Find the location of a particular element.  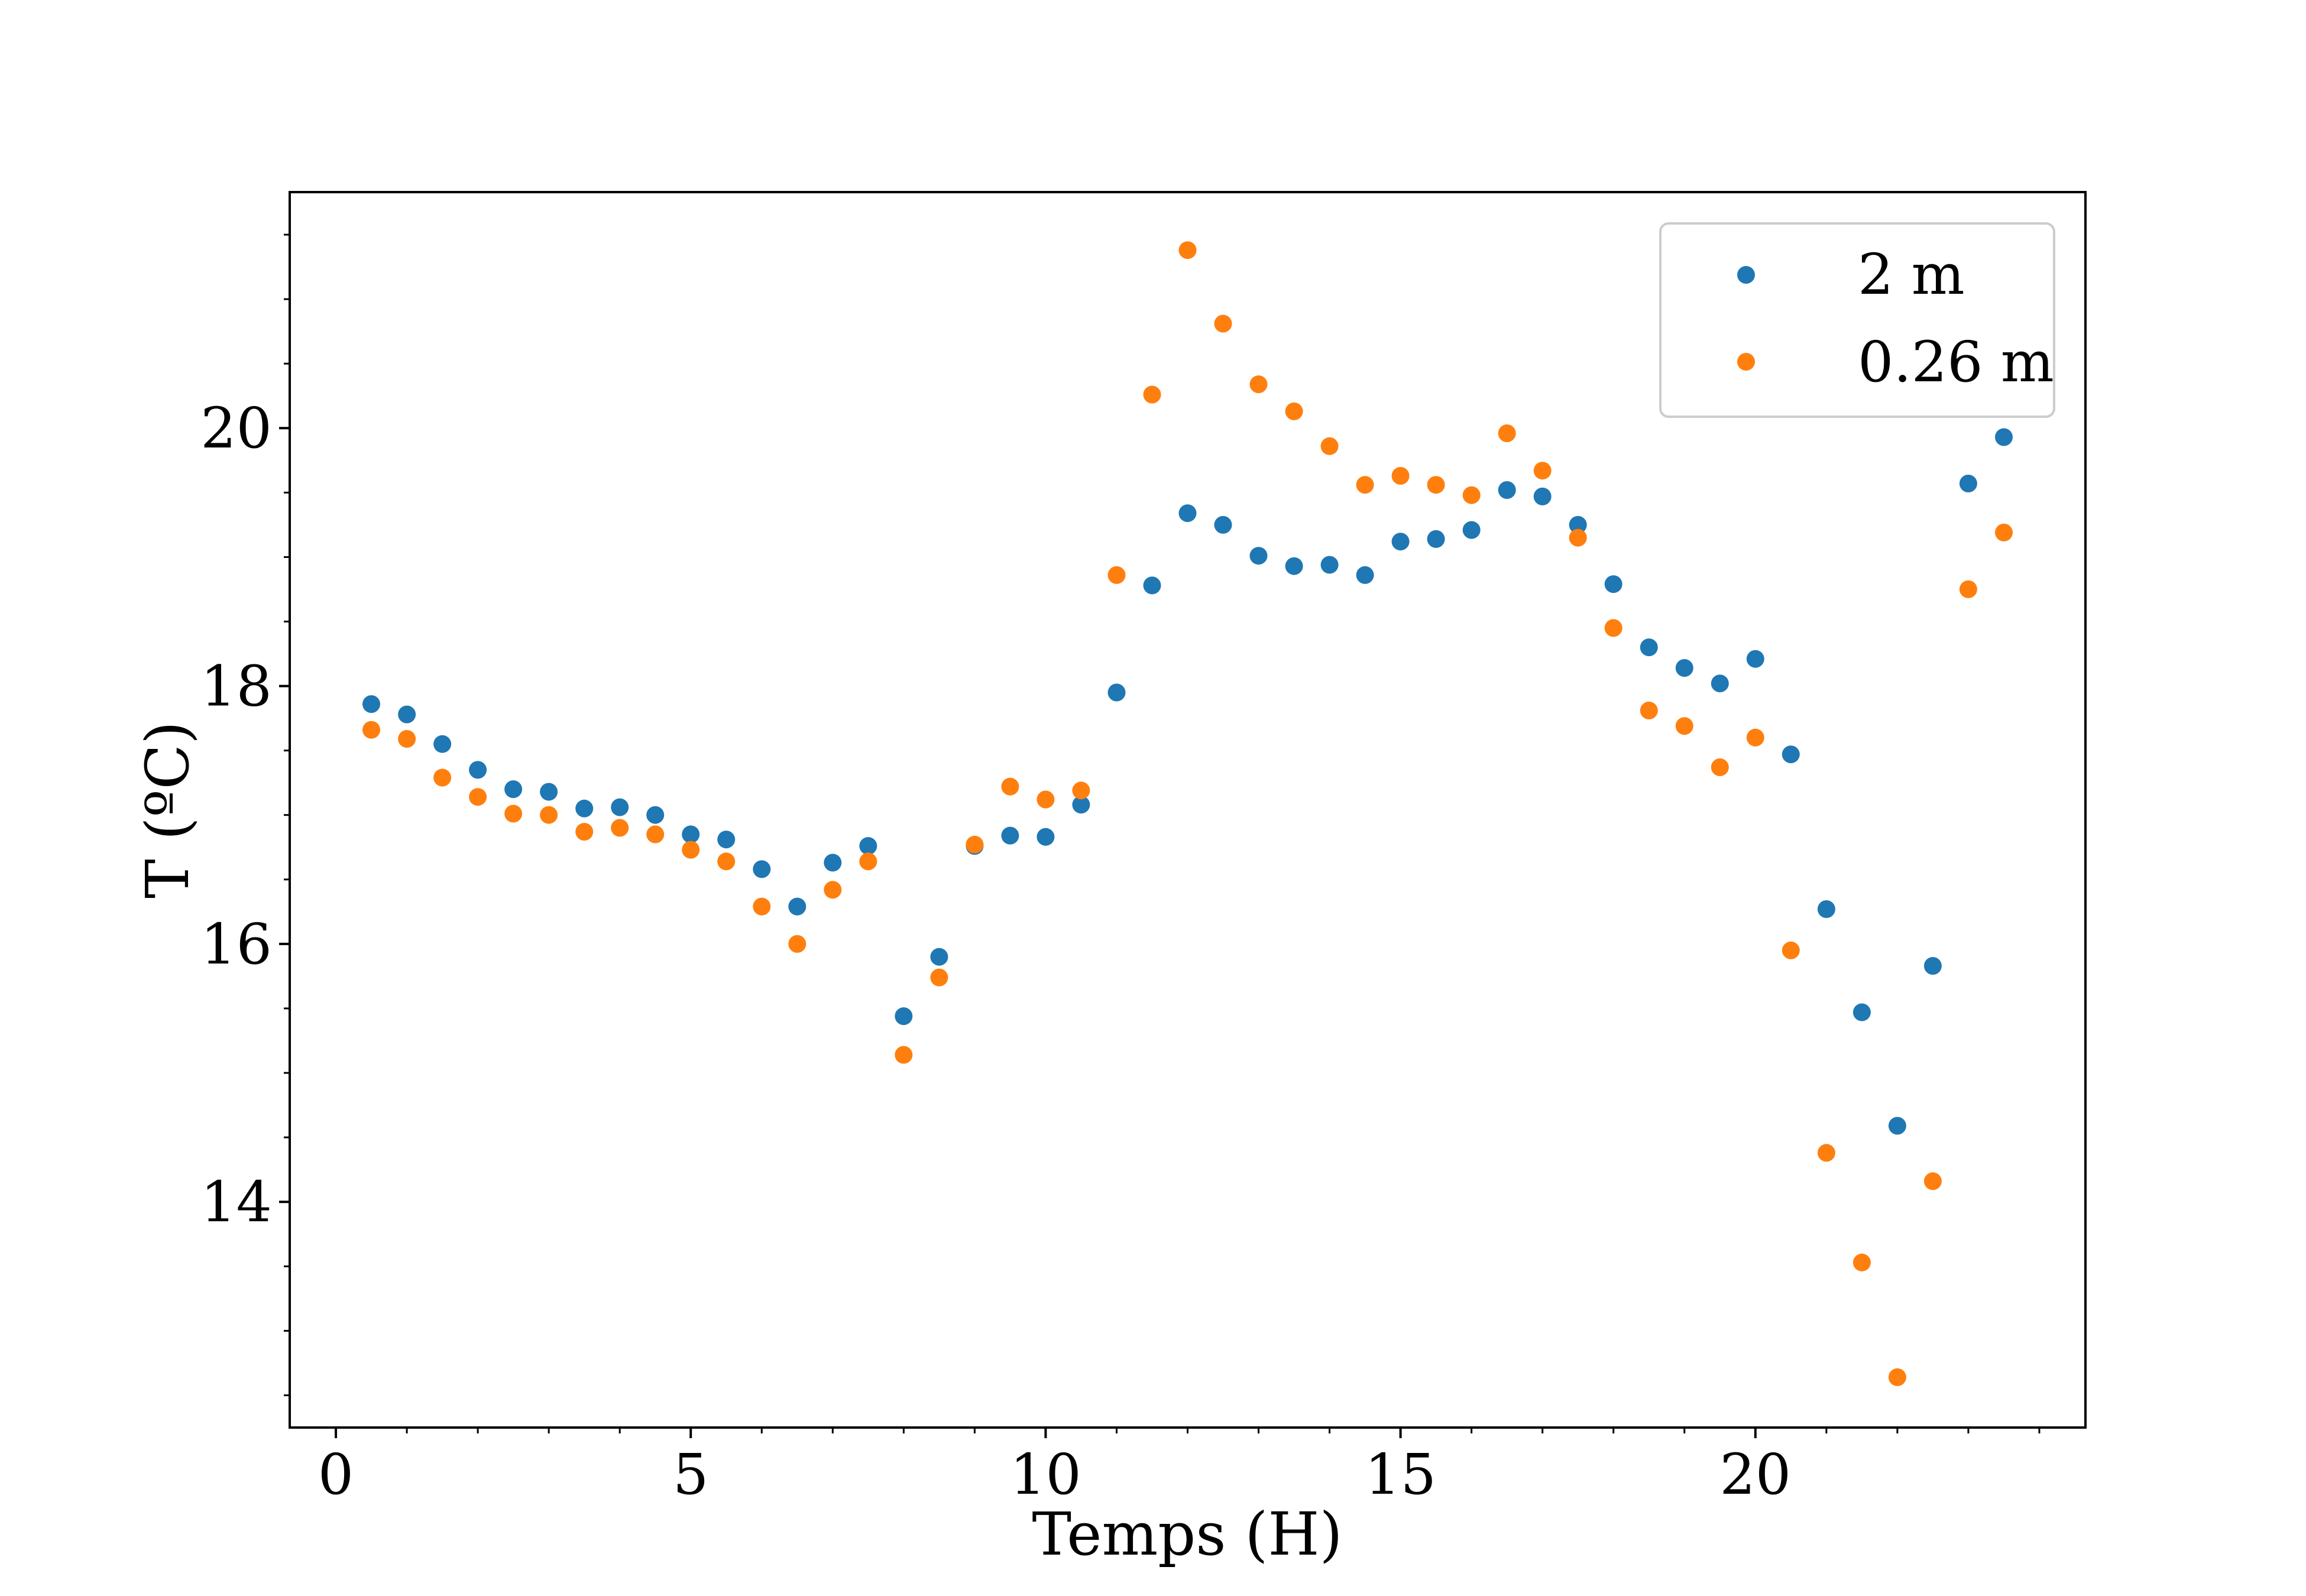

legend-marker-026m is located at coordinates (1746, 362).